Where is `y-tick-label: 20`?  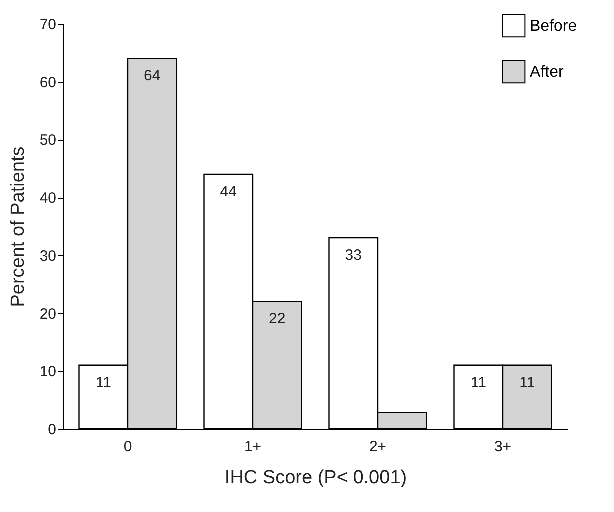
y-tick-label: 20 is located at coordinates (48, 314).